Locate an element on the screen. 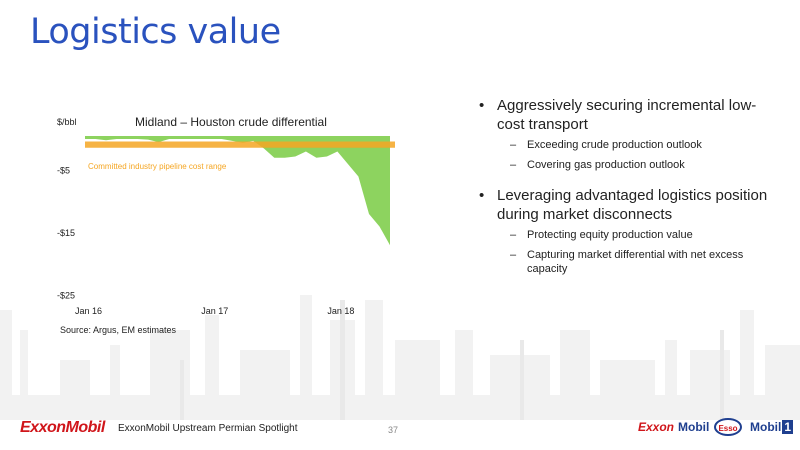 Image resolution: width=800 pixels, height=450 pixels. exxonmobil-logo: ExxonMobil is located at coordinates (62, 427).